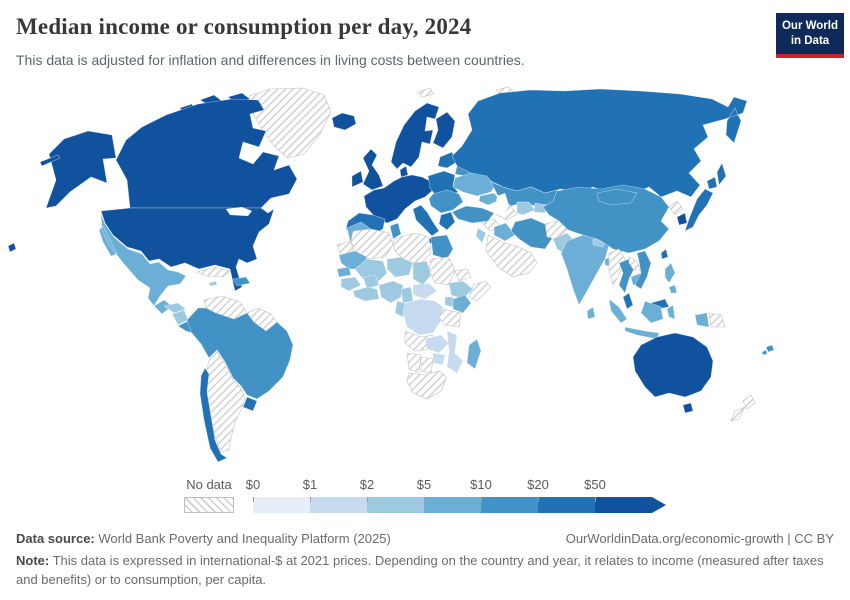 This screenshot has height=600, width=850. What do you see at coordinates (481, 484) in the screenshot?
I see `legend-tick-10: $10` at bounding box center [481, 484].